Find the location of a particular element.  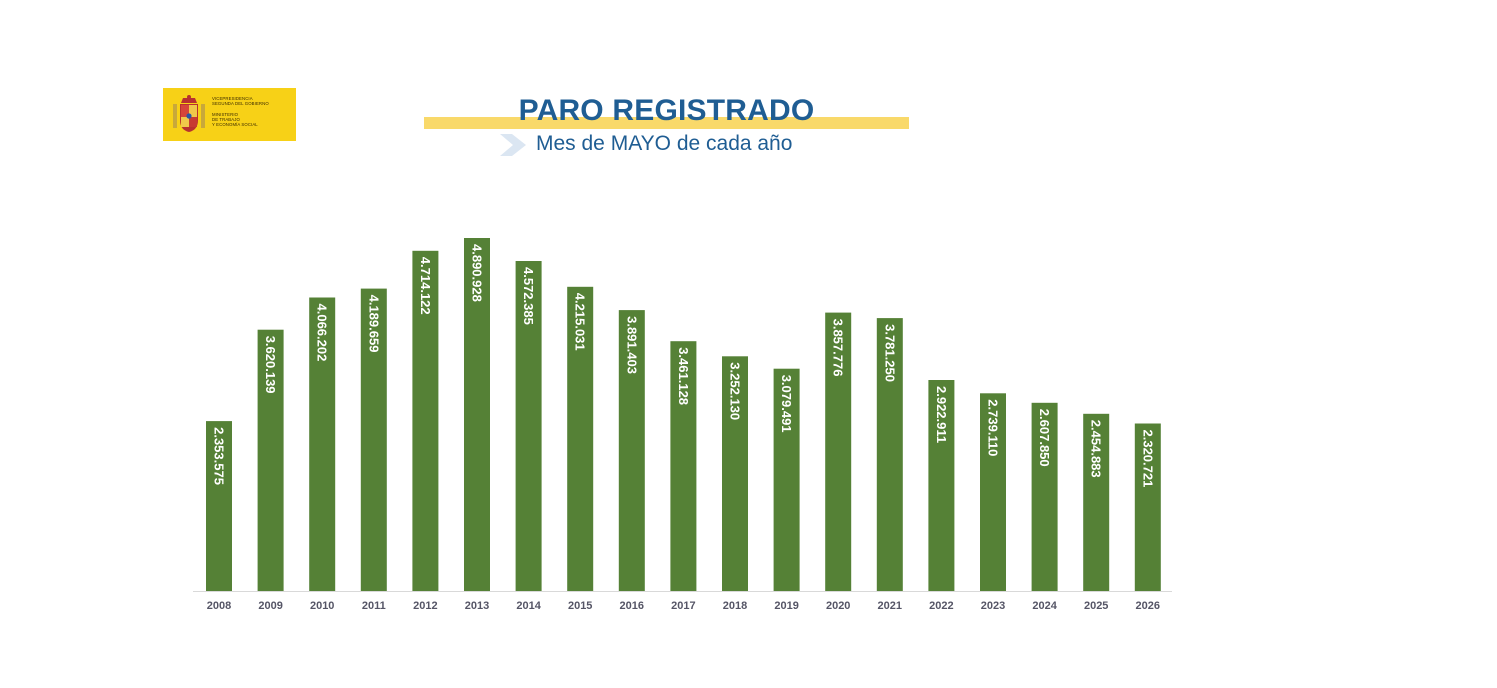

chevron-right-icon is located at coordinates (513, 145).